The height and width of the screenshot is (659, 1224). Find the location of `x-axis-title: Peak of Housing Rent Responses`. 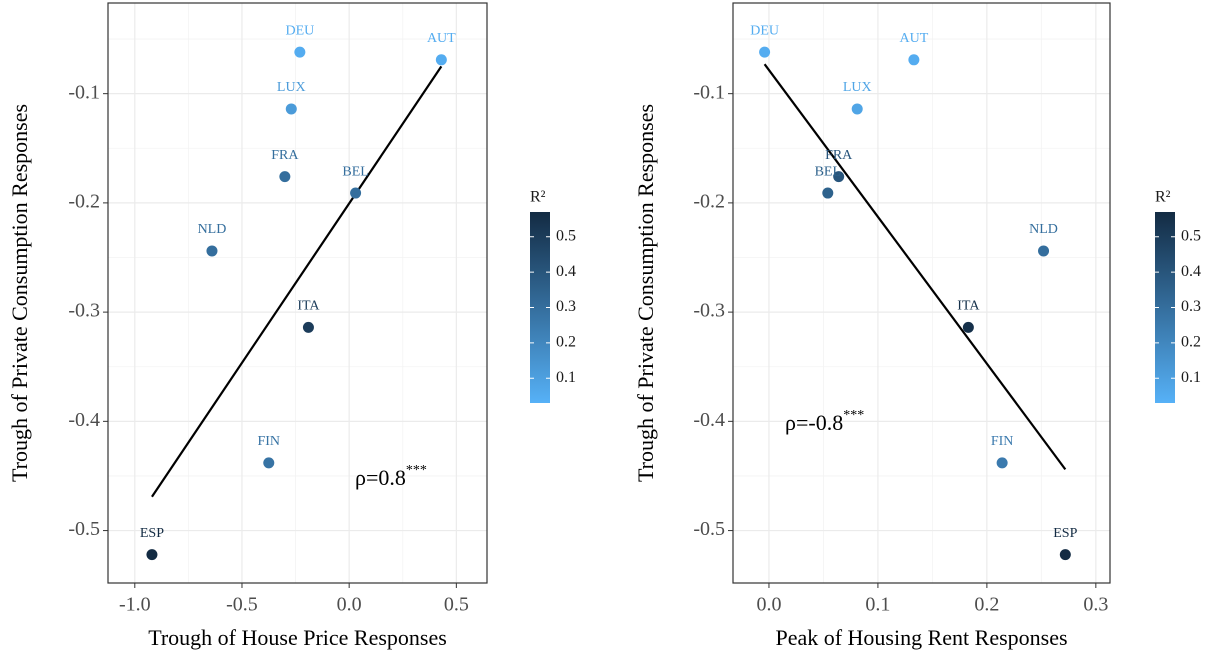

x-axis-title: Peak of Housing Rent Responses is located at coordinates (921, 637).